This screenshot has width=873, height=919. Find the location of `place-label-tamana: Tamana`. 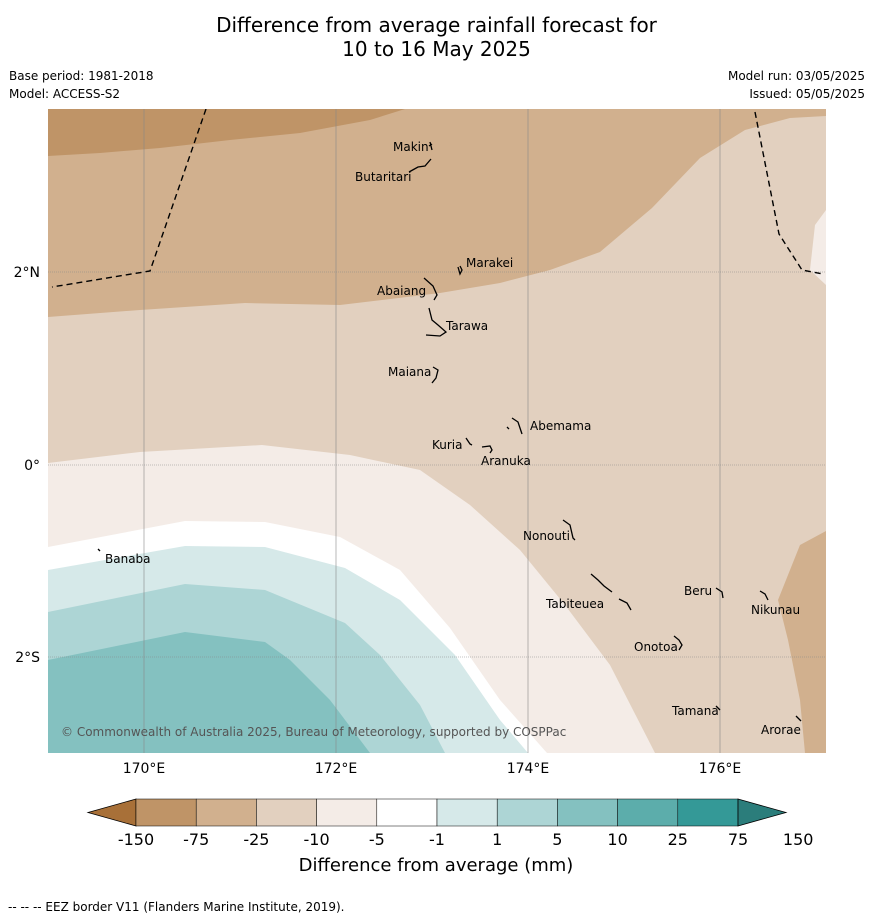

place-label-tamana: Tamana is located at coordinates (695, 711).